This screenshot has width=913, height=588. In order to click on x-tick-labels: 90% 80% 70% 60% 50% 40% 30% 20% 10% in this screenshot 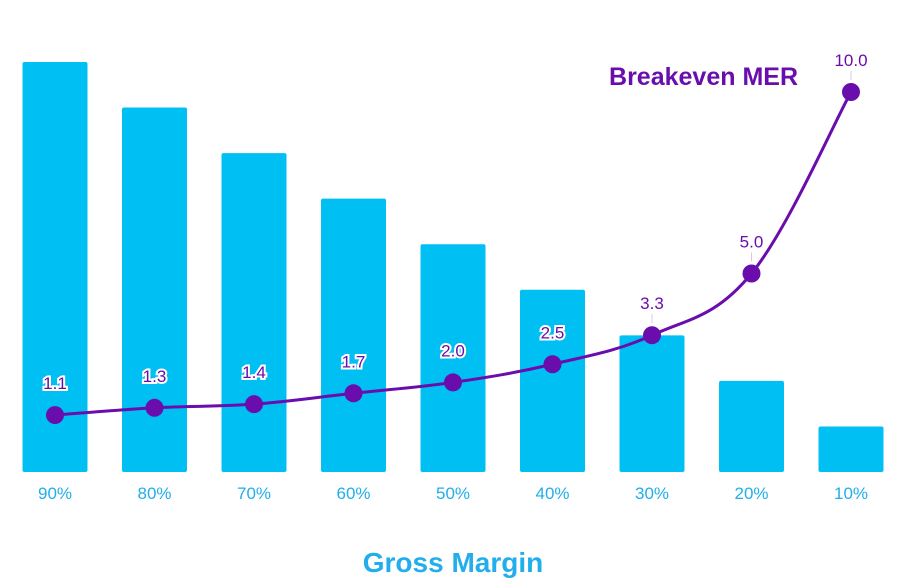, I will do `click(453, 493)`.